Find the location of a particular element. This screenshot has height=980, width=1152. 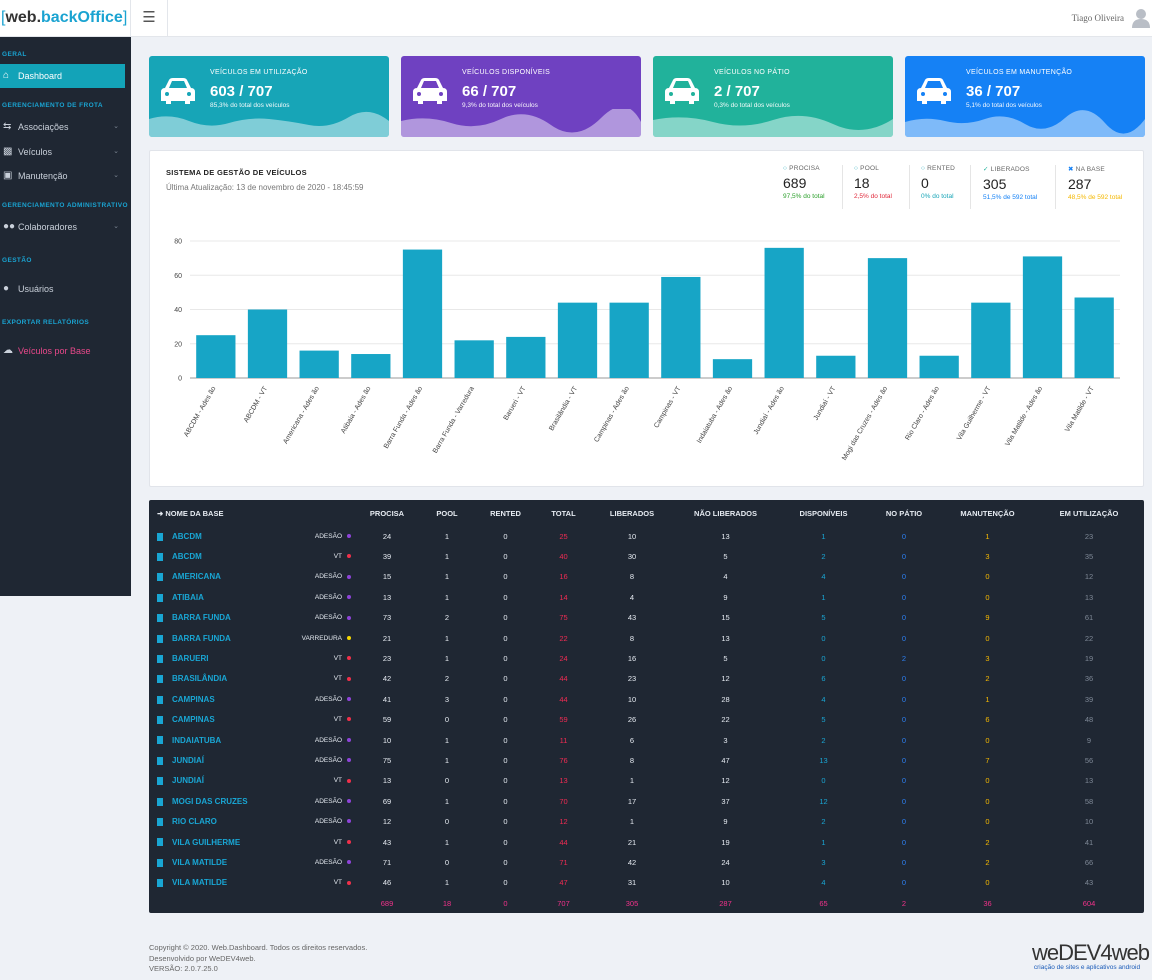

brand-logo: [web.backOffice] is located at coordinates (65, 18).